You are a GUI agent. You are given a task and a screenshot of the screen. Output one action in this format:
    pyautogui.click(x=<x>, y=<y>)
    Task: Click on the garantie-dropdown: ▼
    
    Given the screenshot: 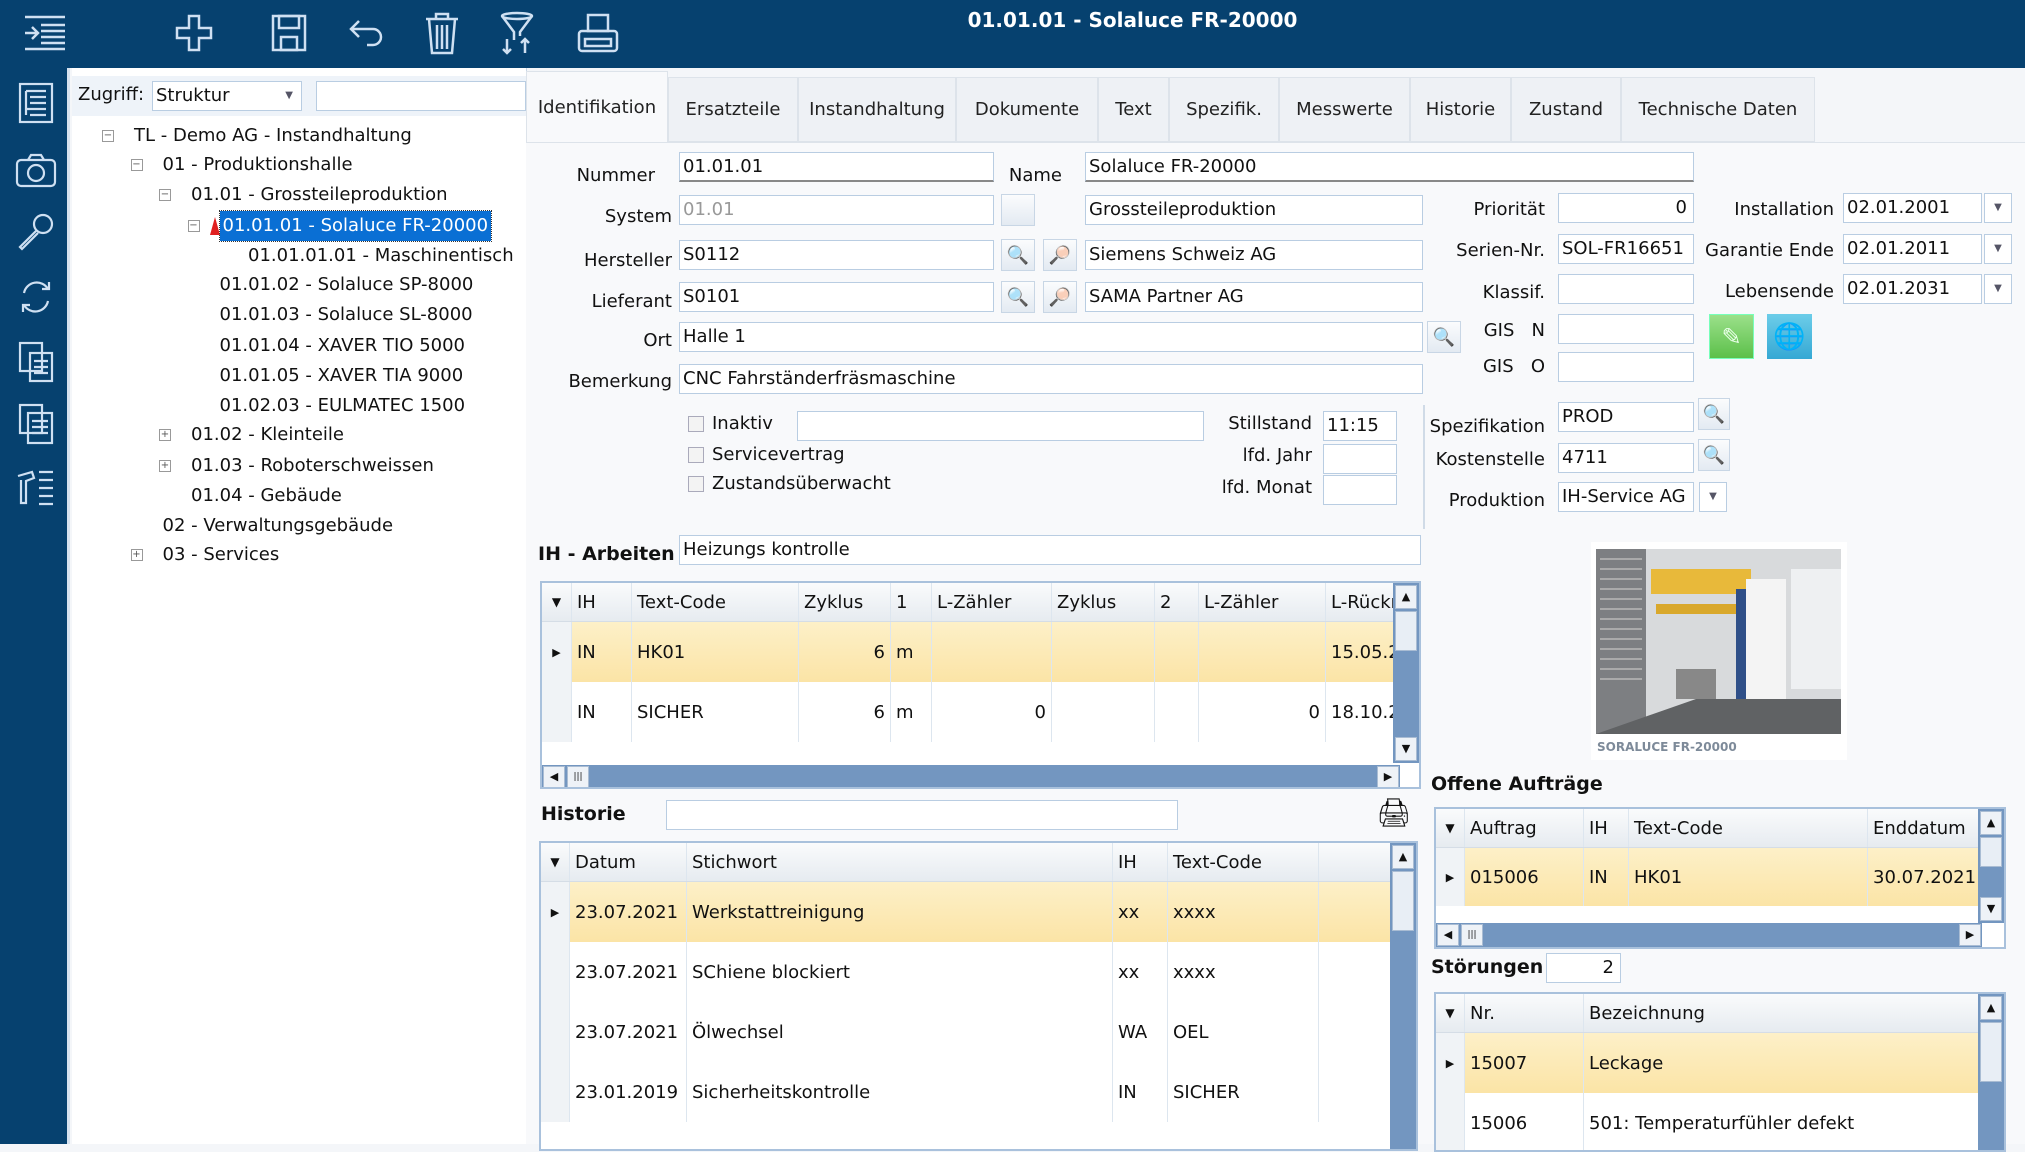 What is the action you would take?
    pyautogui.click(x=1998, y=249)
    